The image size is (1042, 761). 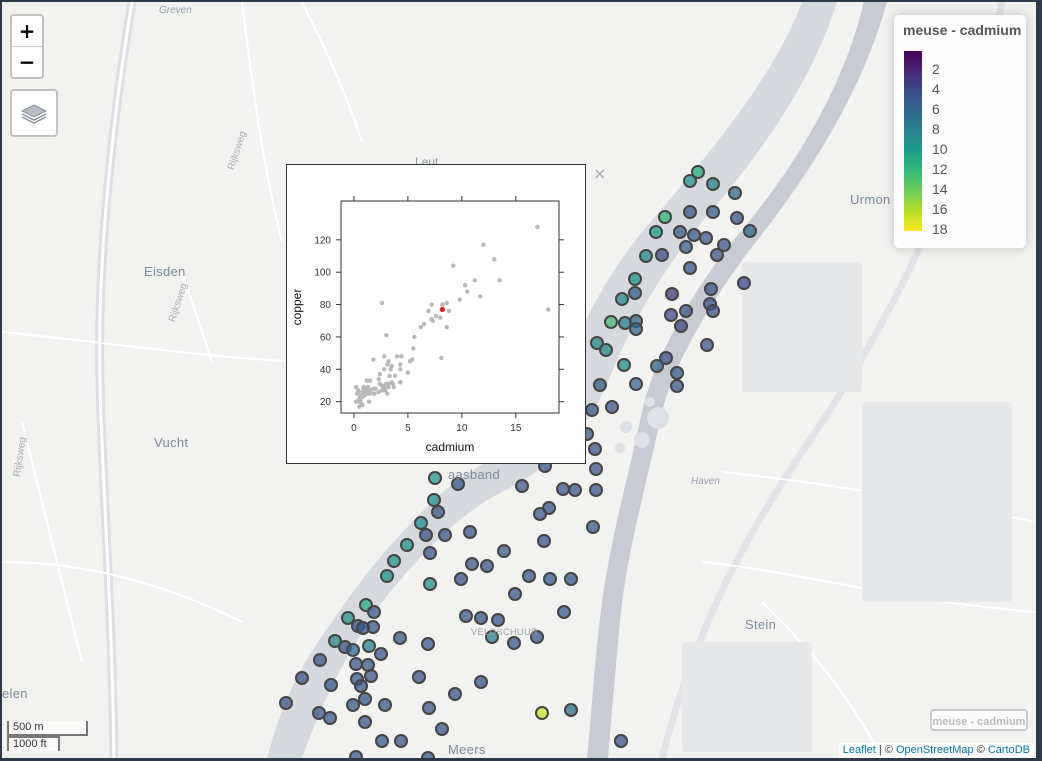 I want to click on zoom-in-button: +, so click(x=27, y=31).